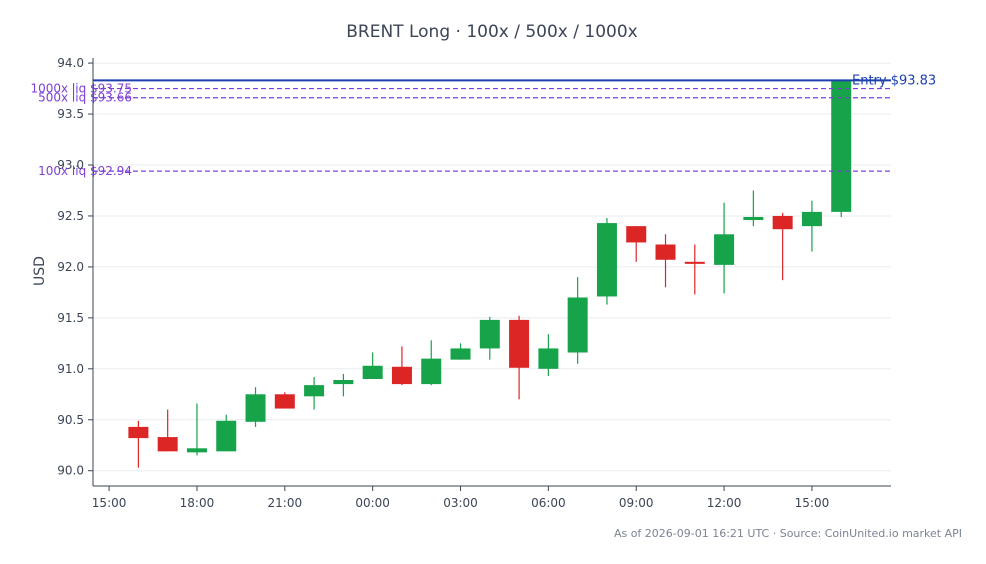  Describe the element at coordinates (85, 98) in the screenshot. I see `liquidation-label: 500x liq $93.66` at that location.